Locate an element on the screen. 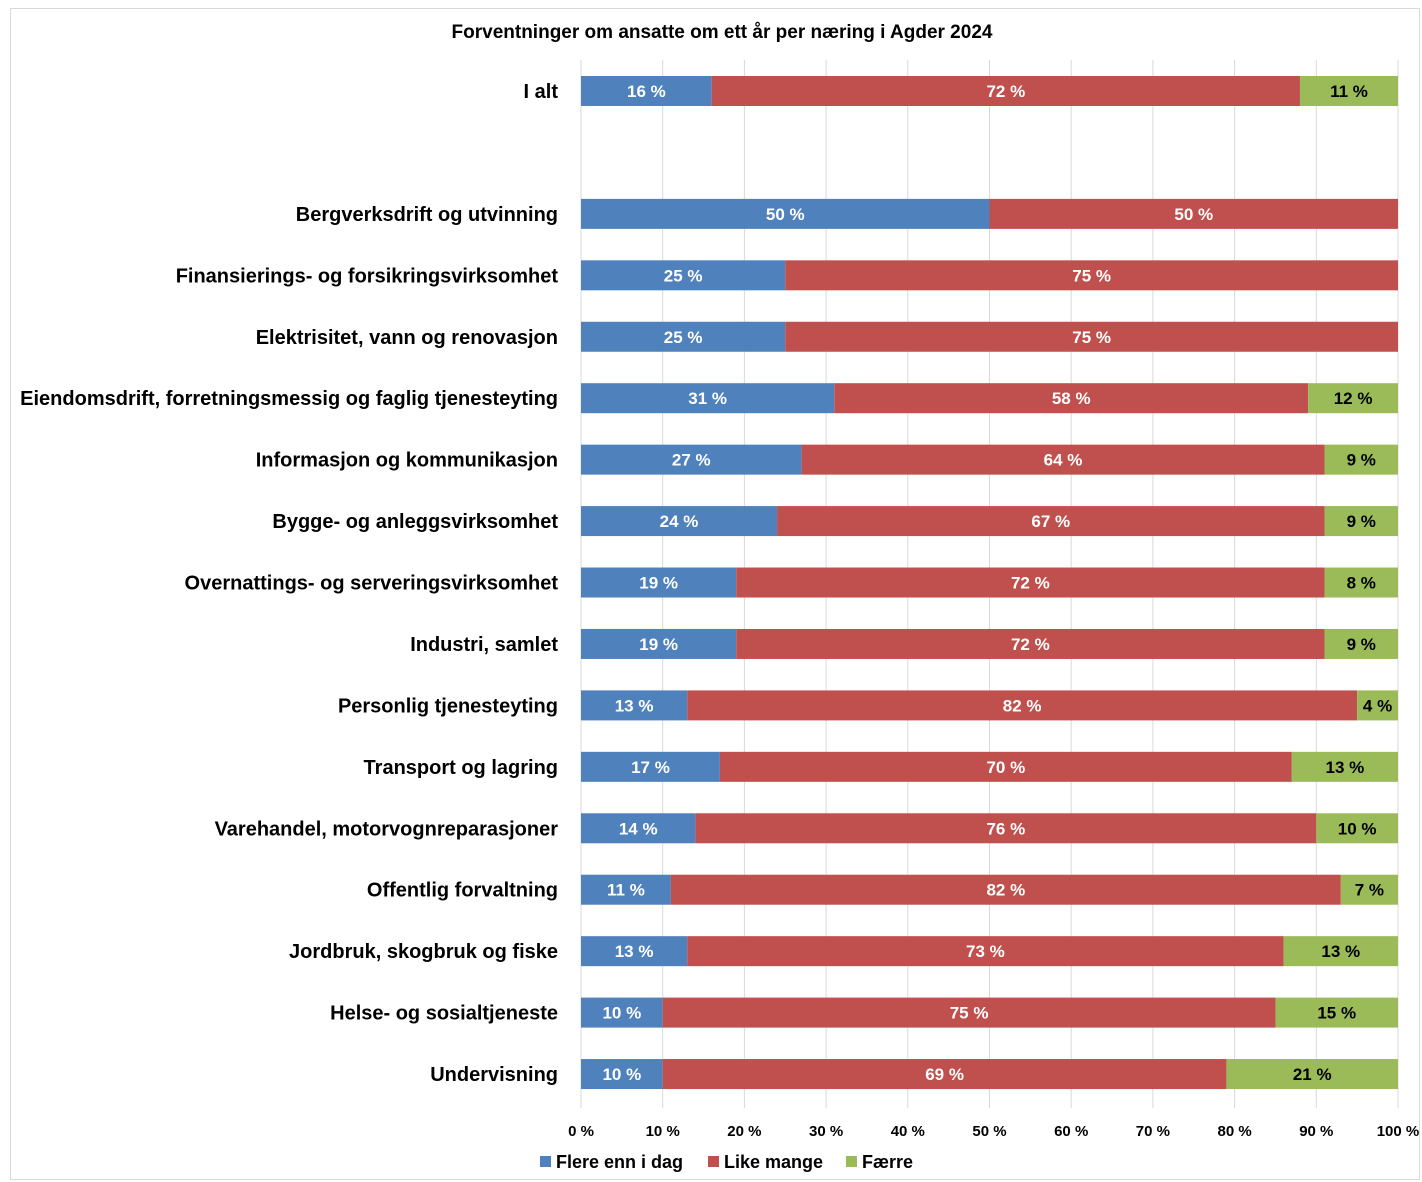 The image size is (1422, 1182). category-label: Varehandel, motorvognreparasjoner is located at coordinates (387, 829).